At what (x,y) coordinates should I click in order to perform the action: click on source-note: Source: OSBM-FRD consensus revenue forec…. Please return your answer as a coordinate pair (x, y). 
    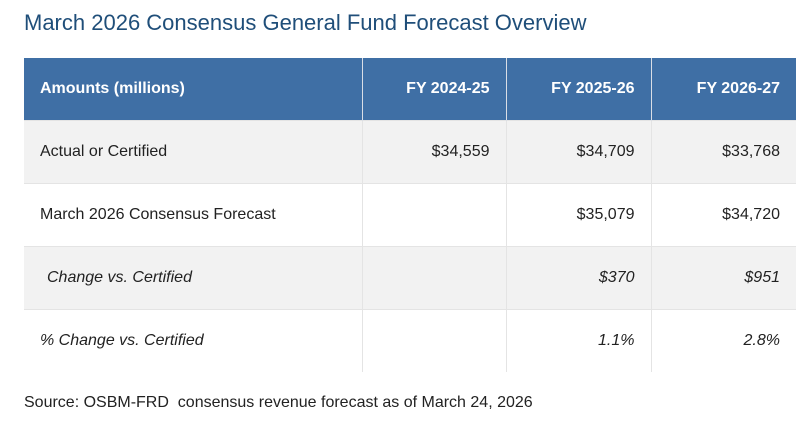
    Looking at the image, I should click on (278, 402).